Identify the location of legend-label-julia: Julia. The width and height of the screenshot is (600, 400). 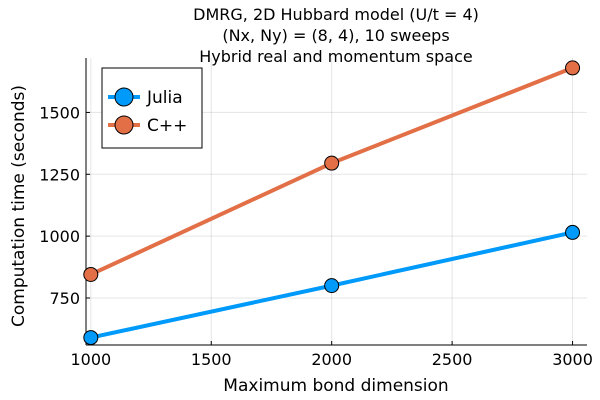
(164, 98).